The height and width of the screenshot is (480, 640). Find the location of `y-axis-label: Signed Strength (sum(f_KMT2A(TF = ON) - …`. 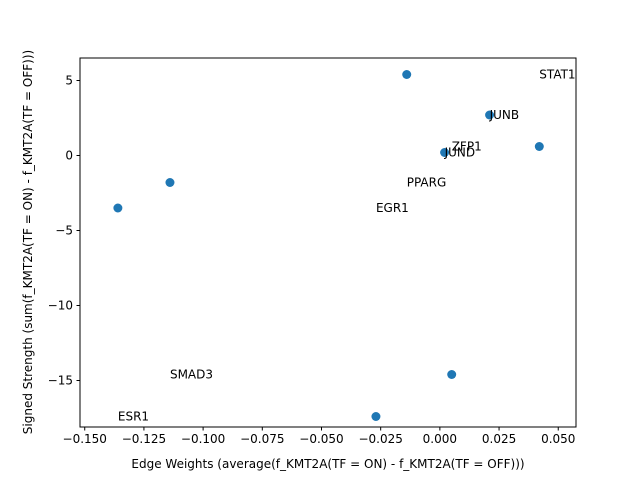

y-axis-label: Signed Strength (sum(f_KMT2A(TF = ON) - … is located at coordinates (28, 242).